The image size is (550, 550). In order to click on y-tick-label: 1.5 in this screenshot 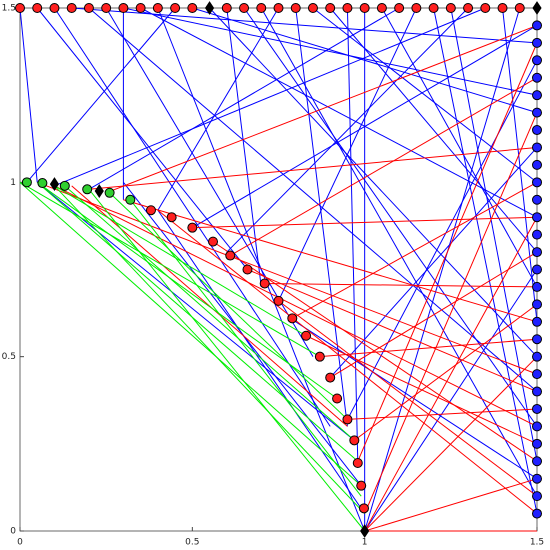, I will do `click(9, 9)`.